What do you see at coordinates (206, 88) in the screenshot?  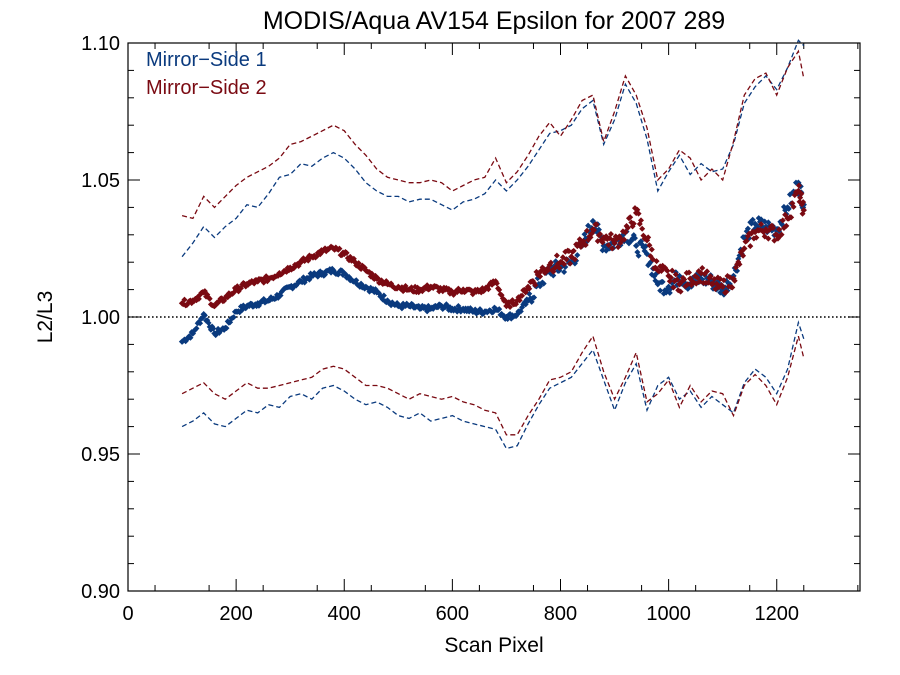 I see `legend-entry-mirror-side-2: Mirror−Side 2` at bounding box center [206, 88].